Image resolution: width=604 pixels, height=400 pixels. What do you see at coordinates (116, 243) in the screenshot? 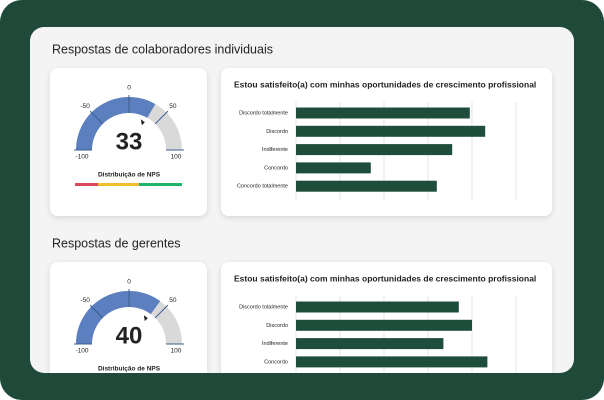
I see `section-title: Respostas de gerentes` at bounding box center [116, 243].